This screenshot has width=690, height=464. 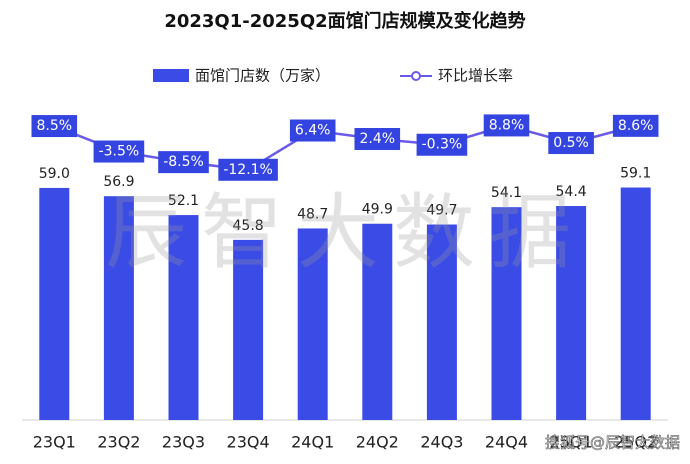 I want to click on bar-value-label: 49.7, so click(x=441, y=211).